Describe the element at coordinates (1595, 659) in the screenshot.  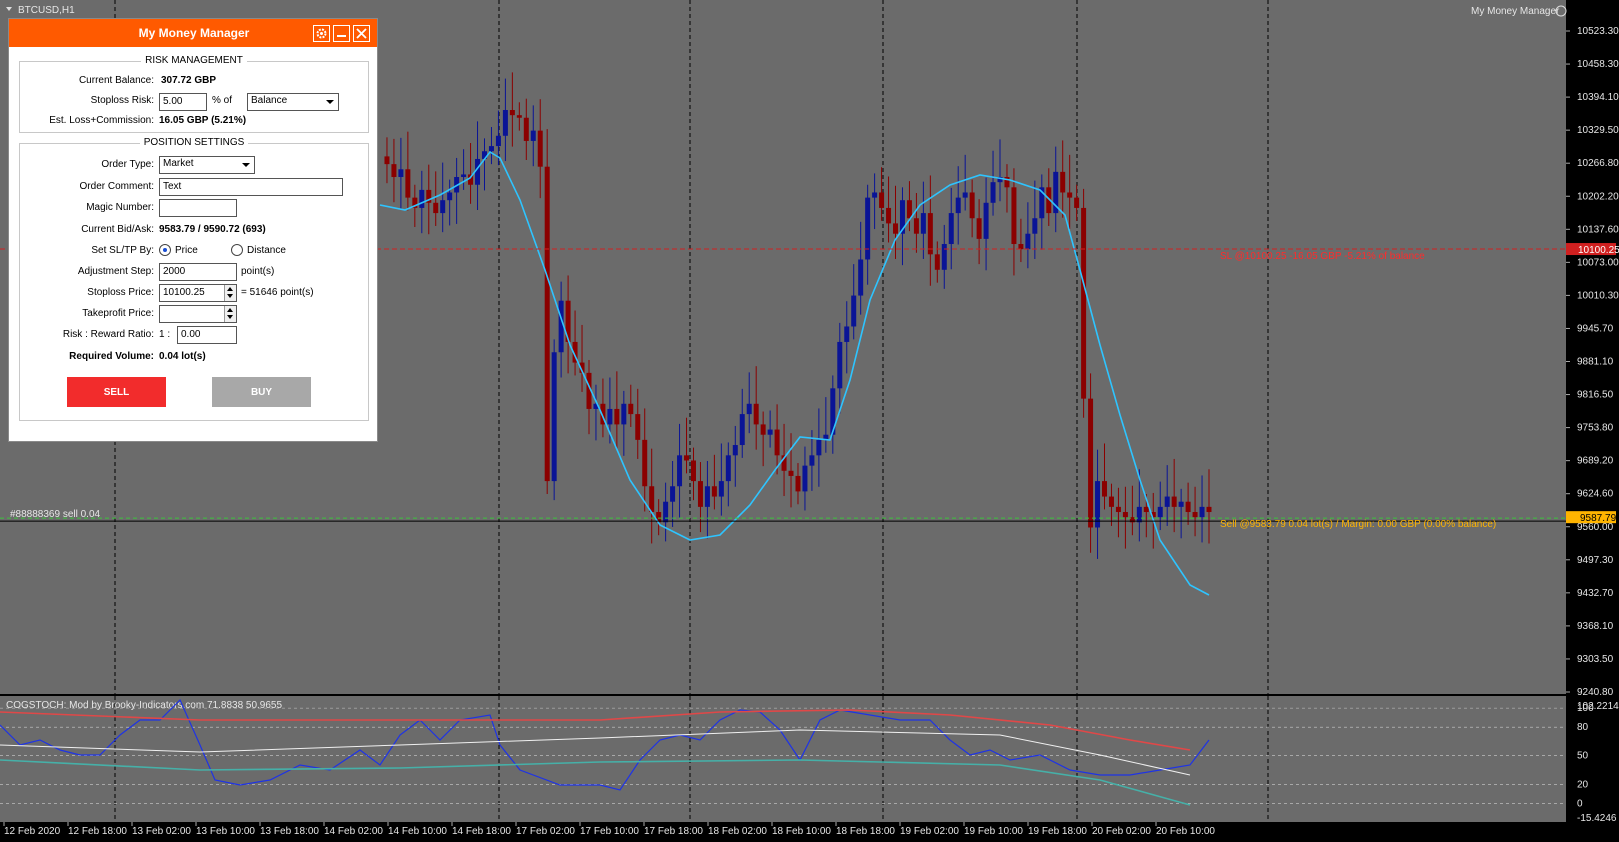
I see `price-label: 9303.50` at that location.